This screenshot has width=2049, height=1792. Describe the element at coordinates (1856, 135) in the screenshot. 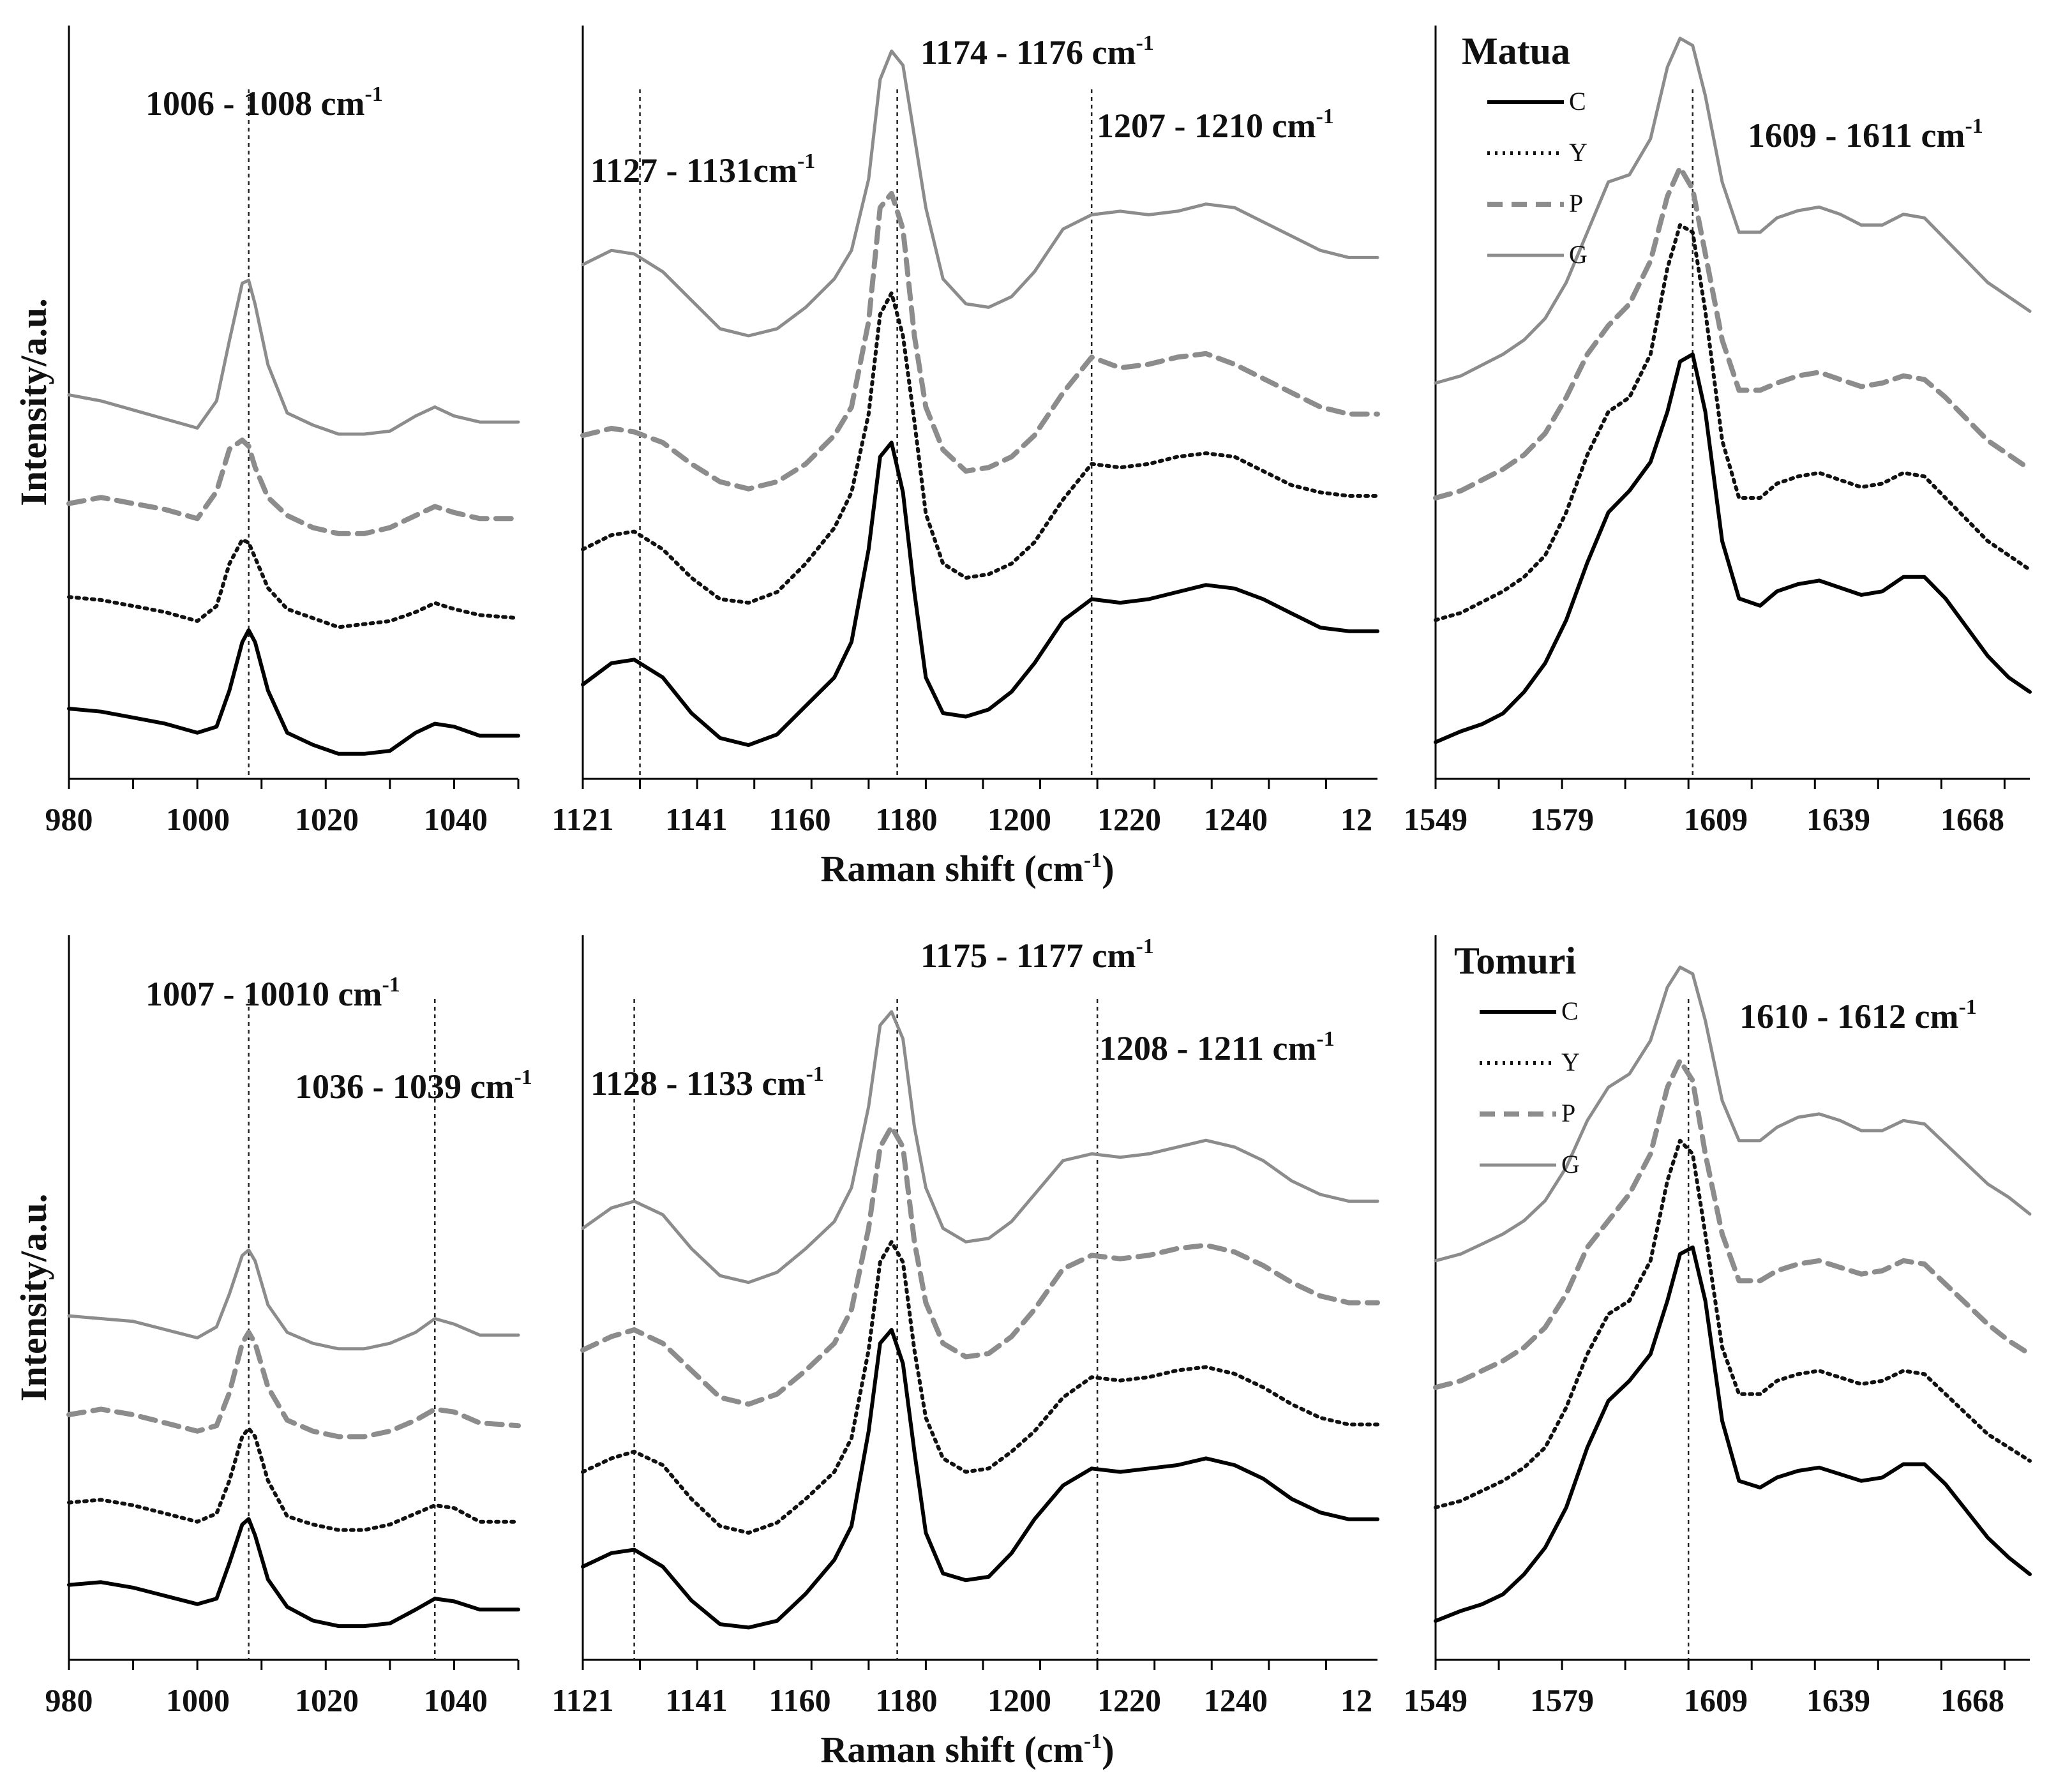

I see `peak-label-main: 1609 - 1611 cm` at that location.